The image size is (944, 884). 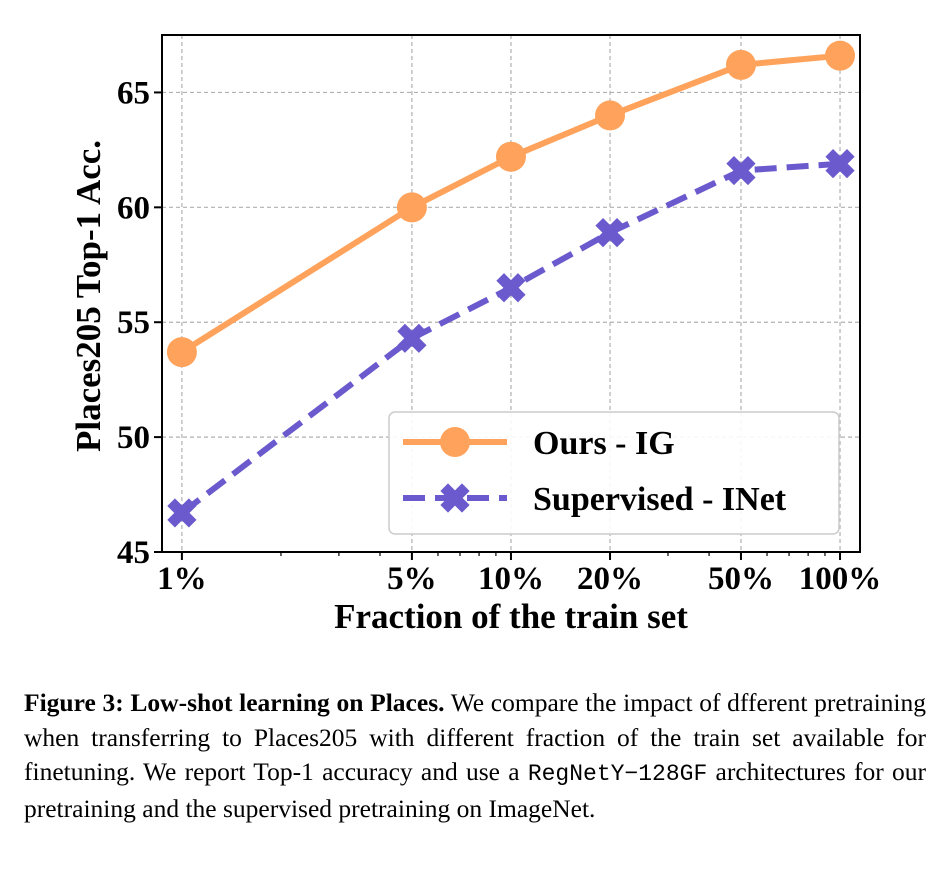 I want to click on caption-title: Low-shot learning on Places., so click(x=287, y=702).